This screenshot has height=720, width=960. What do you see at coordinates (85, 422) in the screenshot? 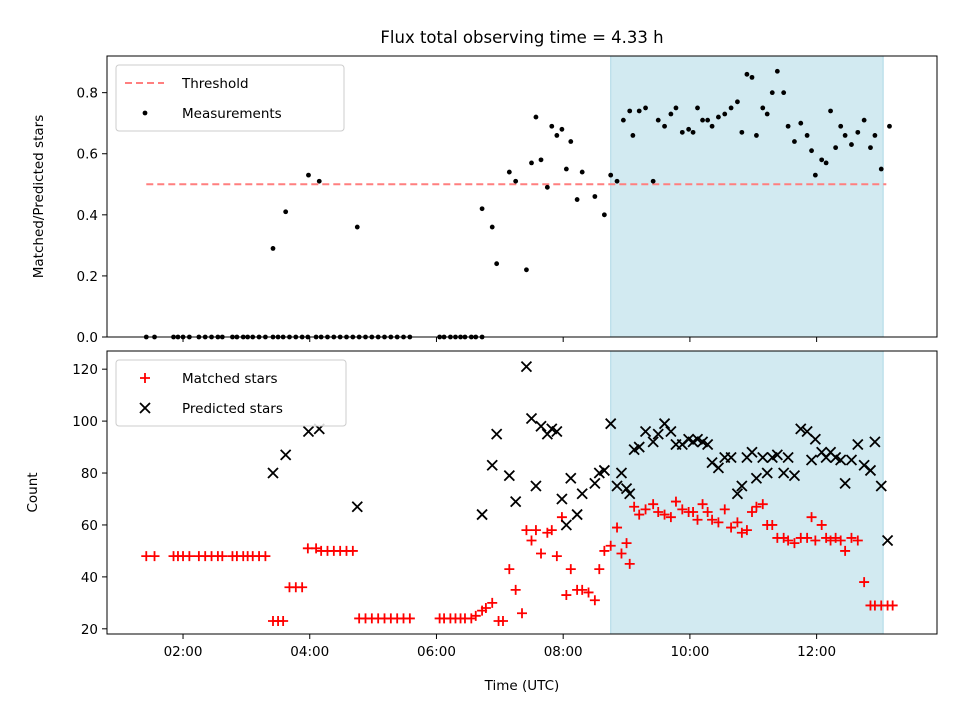
I see `counts-y-tick-label: 100` at bounding box center [85, 422].